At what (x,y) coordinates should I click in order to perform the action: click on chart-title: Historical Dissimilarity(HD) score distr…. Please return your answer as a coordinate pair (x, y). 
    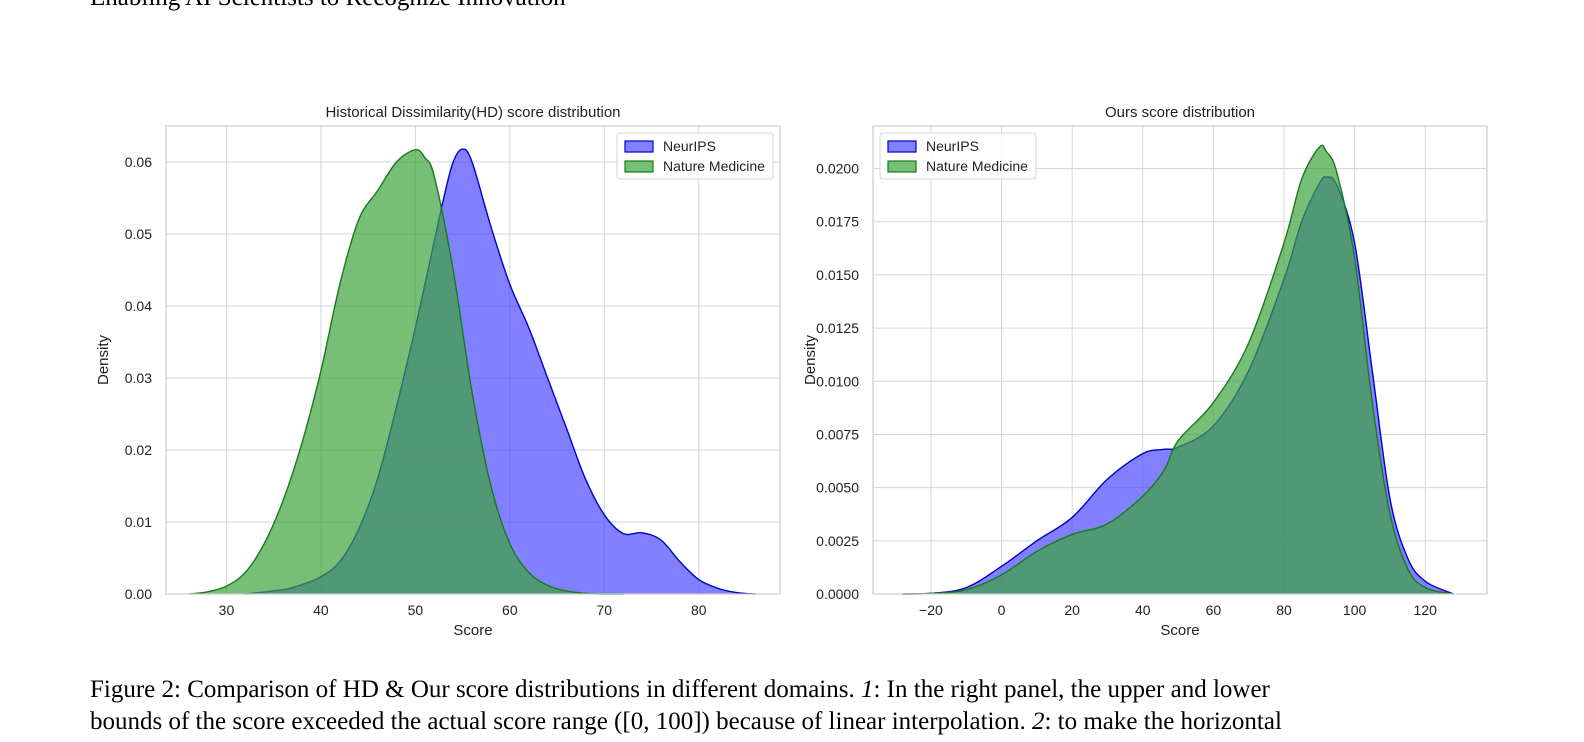
    Looking at the image, I should click on (472, 112).